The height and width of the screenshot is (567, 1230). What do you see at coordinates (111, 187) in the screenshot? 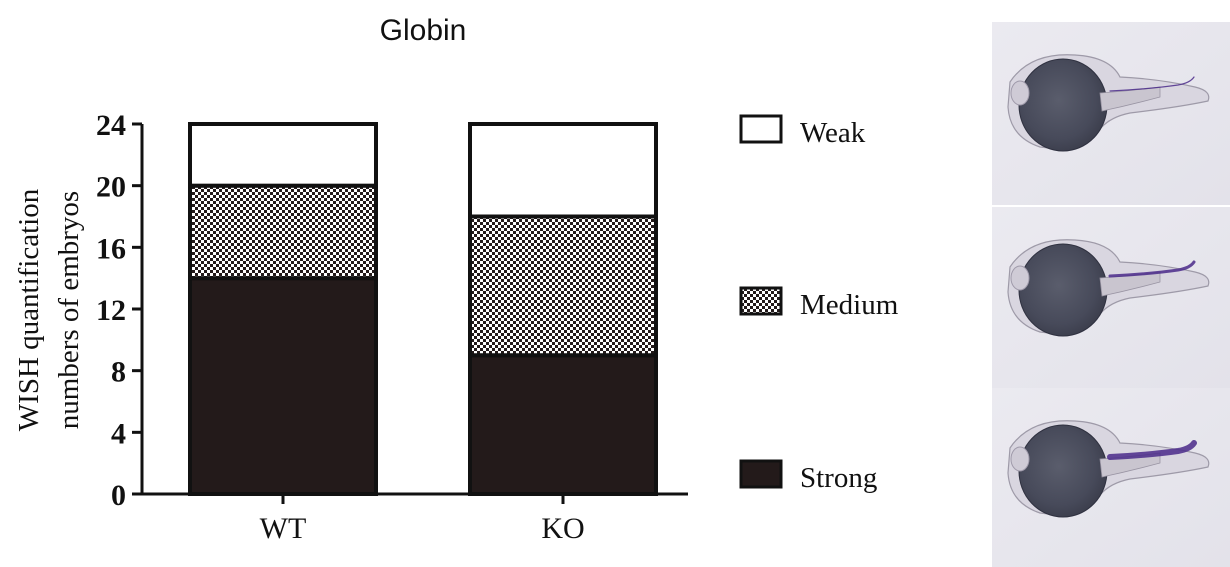
I see `y-tick-label: 20` at bounding box center [111, 187].